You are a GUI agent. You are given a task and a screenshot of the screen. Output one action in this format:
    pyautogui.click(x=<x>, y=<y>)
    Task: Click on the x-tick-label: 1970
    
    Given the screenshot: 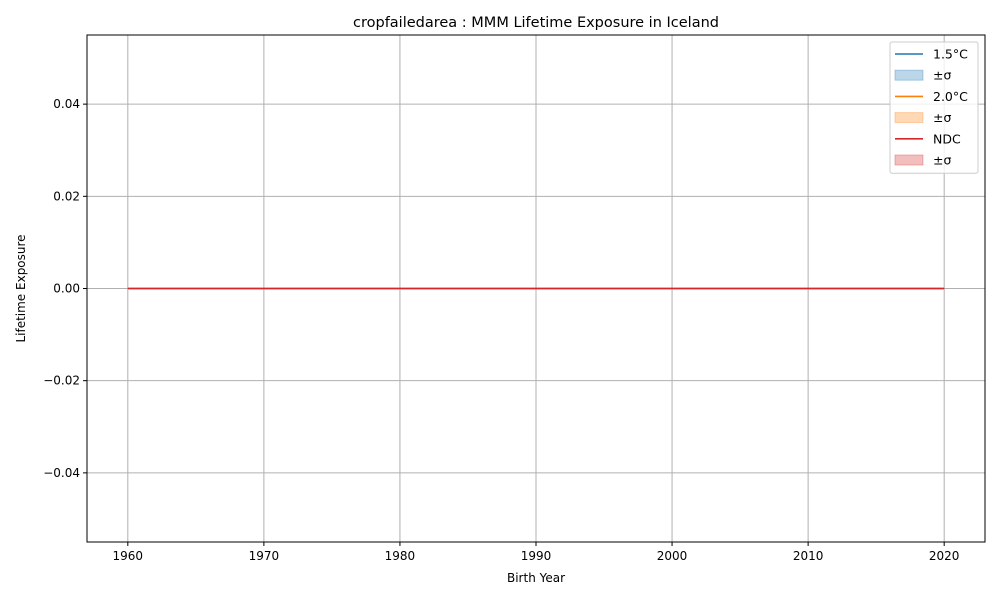 What is the action you would take?
    pyautogui.click(x=264, y=556)
    